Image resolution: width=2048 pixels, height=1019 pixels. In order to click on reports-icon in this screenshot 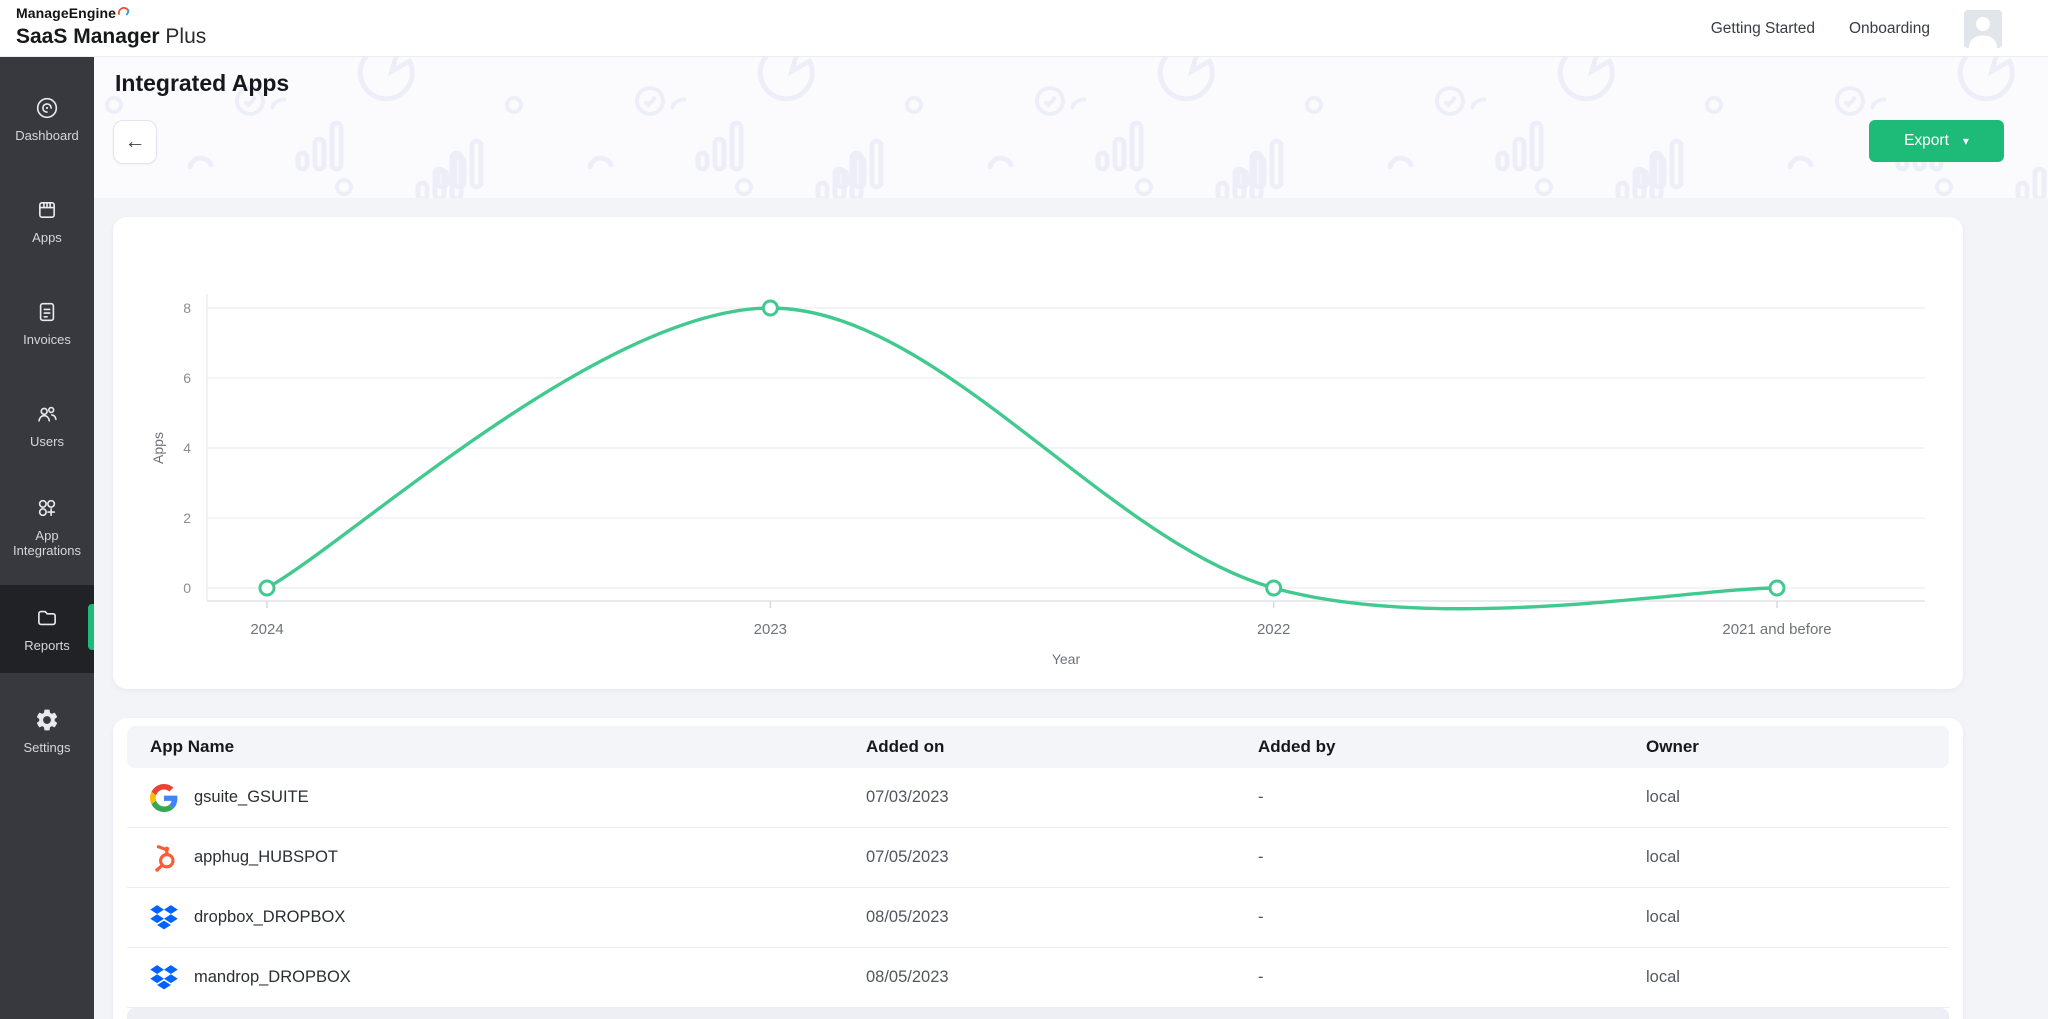, I will do `click(47, 617)`.